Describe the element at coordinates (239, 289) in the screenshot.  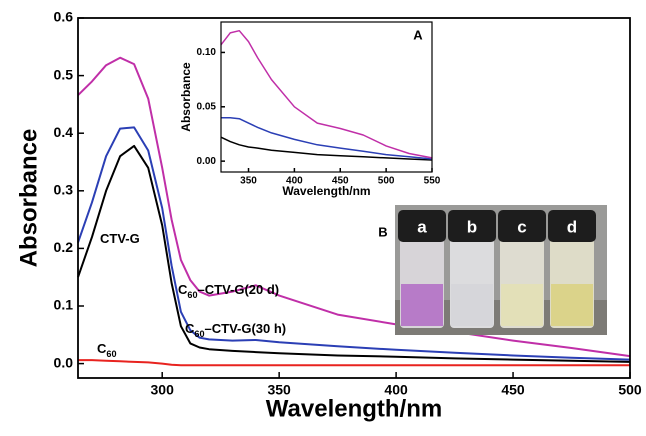
I see `text-part: –CTV-G(20 d)` at that location.